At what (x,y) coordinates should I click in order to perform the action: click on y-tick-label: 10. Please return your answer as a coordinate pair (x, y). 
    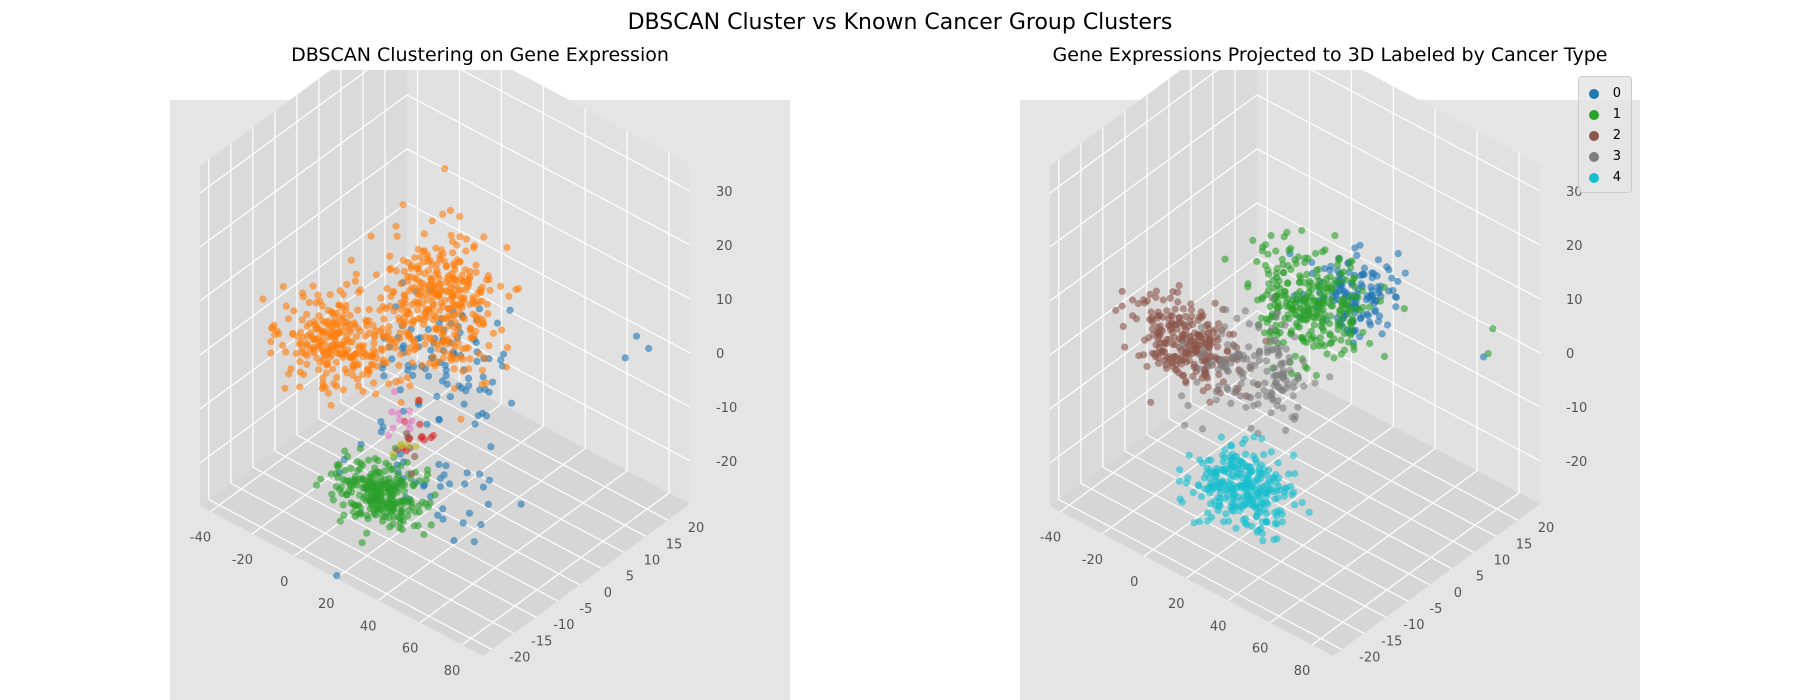
    Looking at the image, I should click on (1502, 561).